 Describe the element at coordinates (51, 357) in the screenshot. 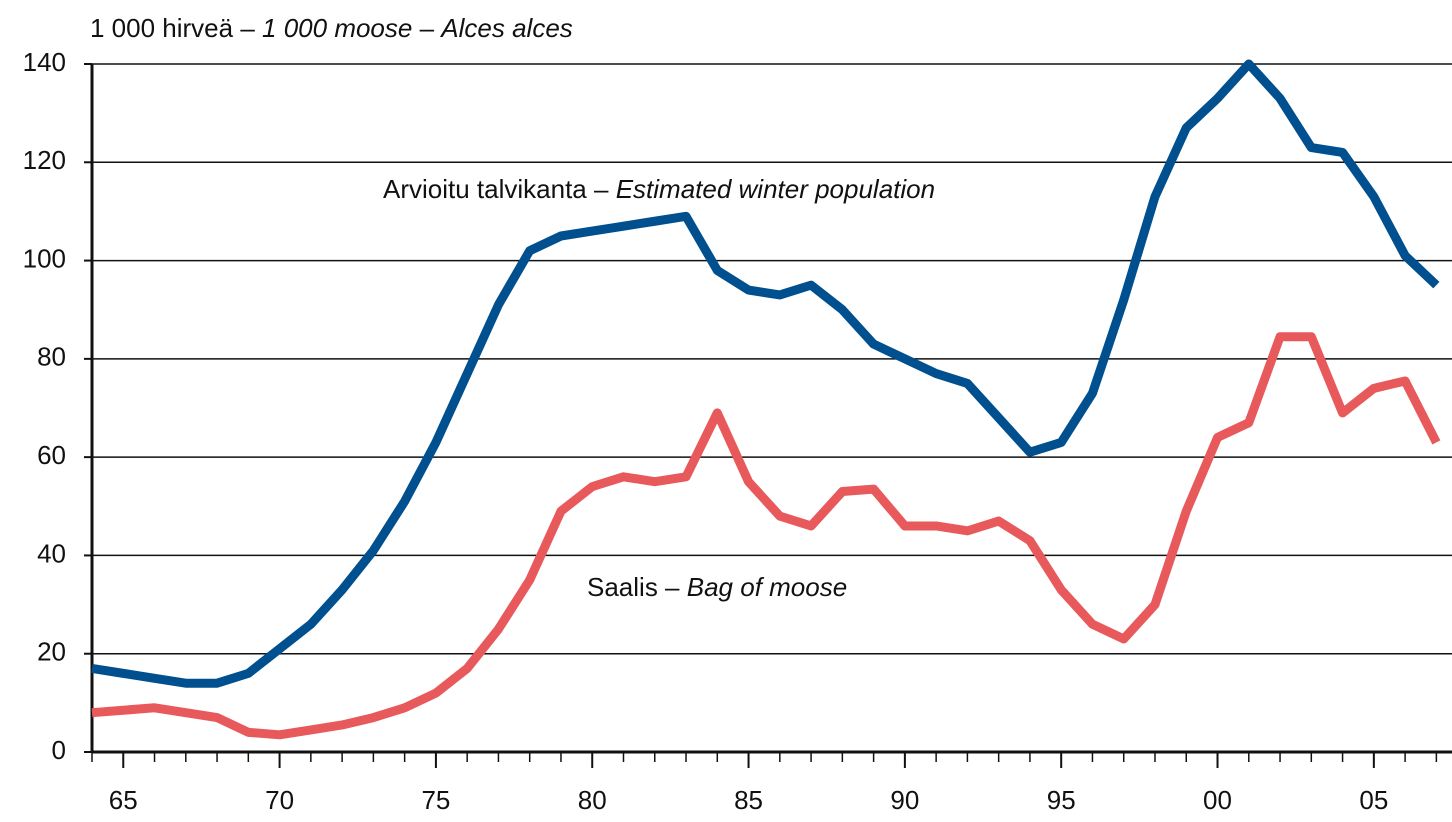

I see `y-tick-label: 80` at that location.